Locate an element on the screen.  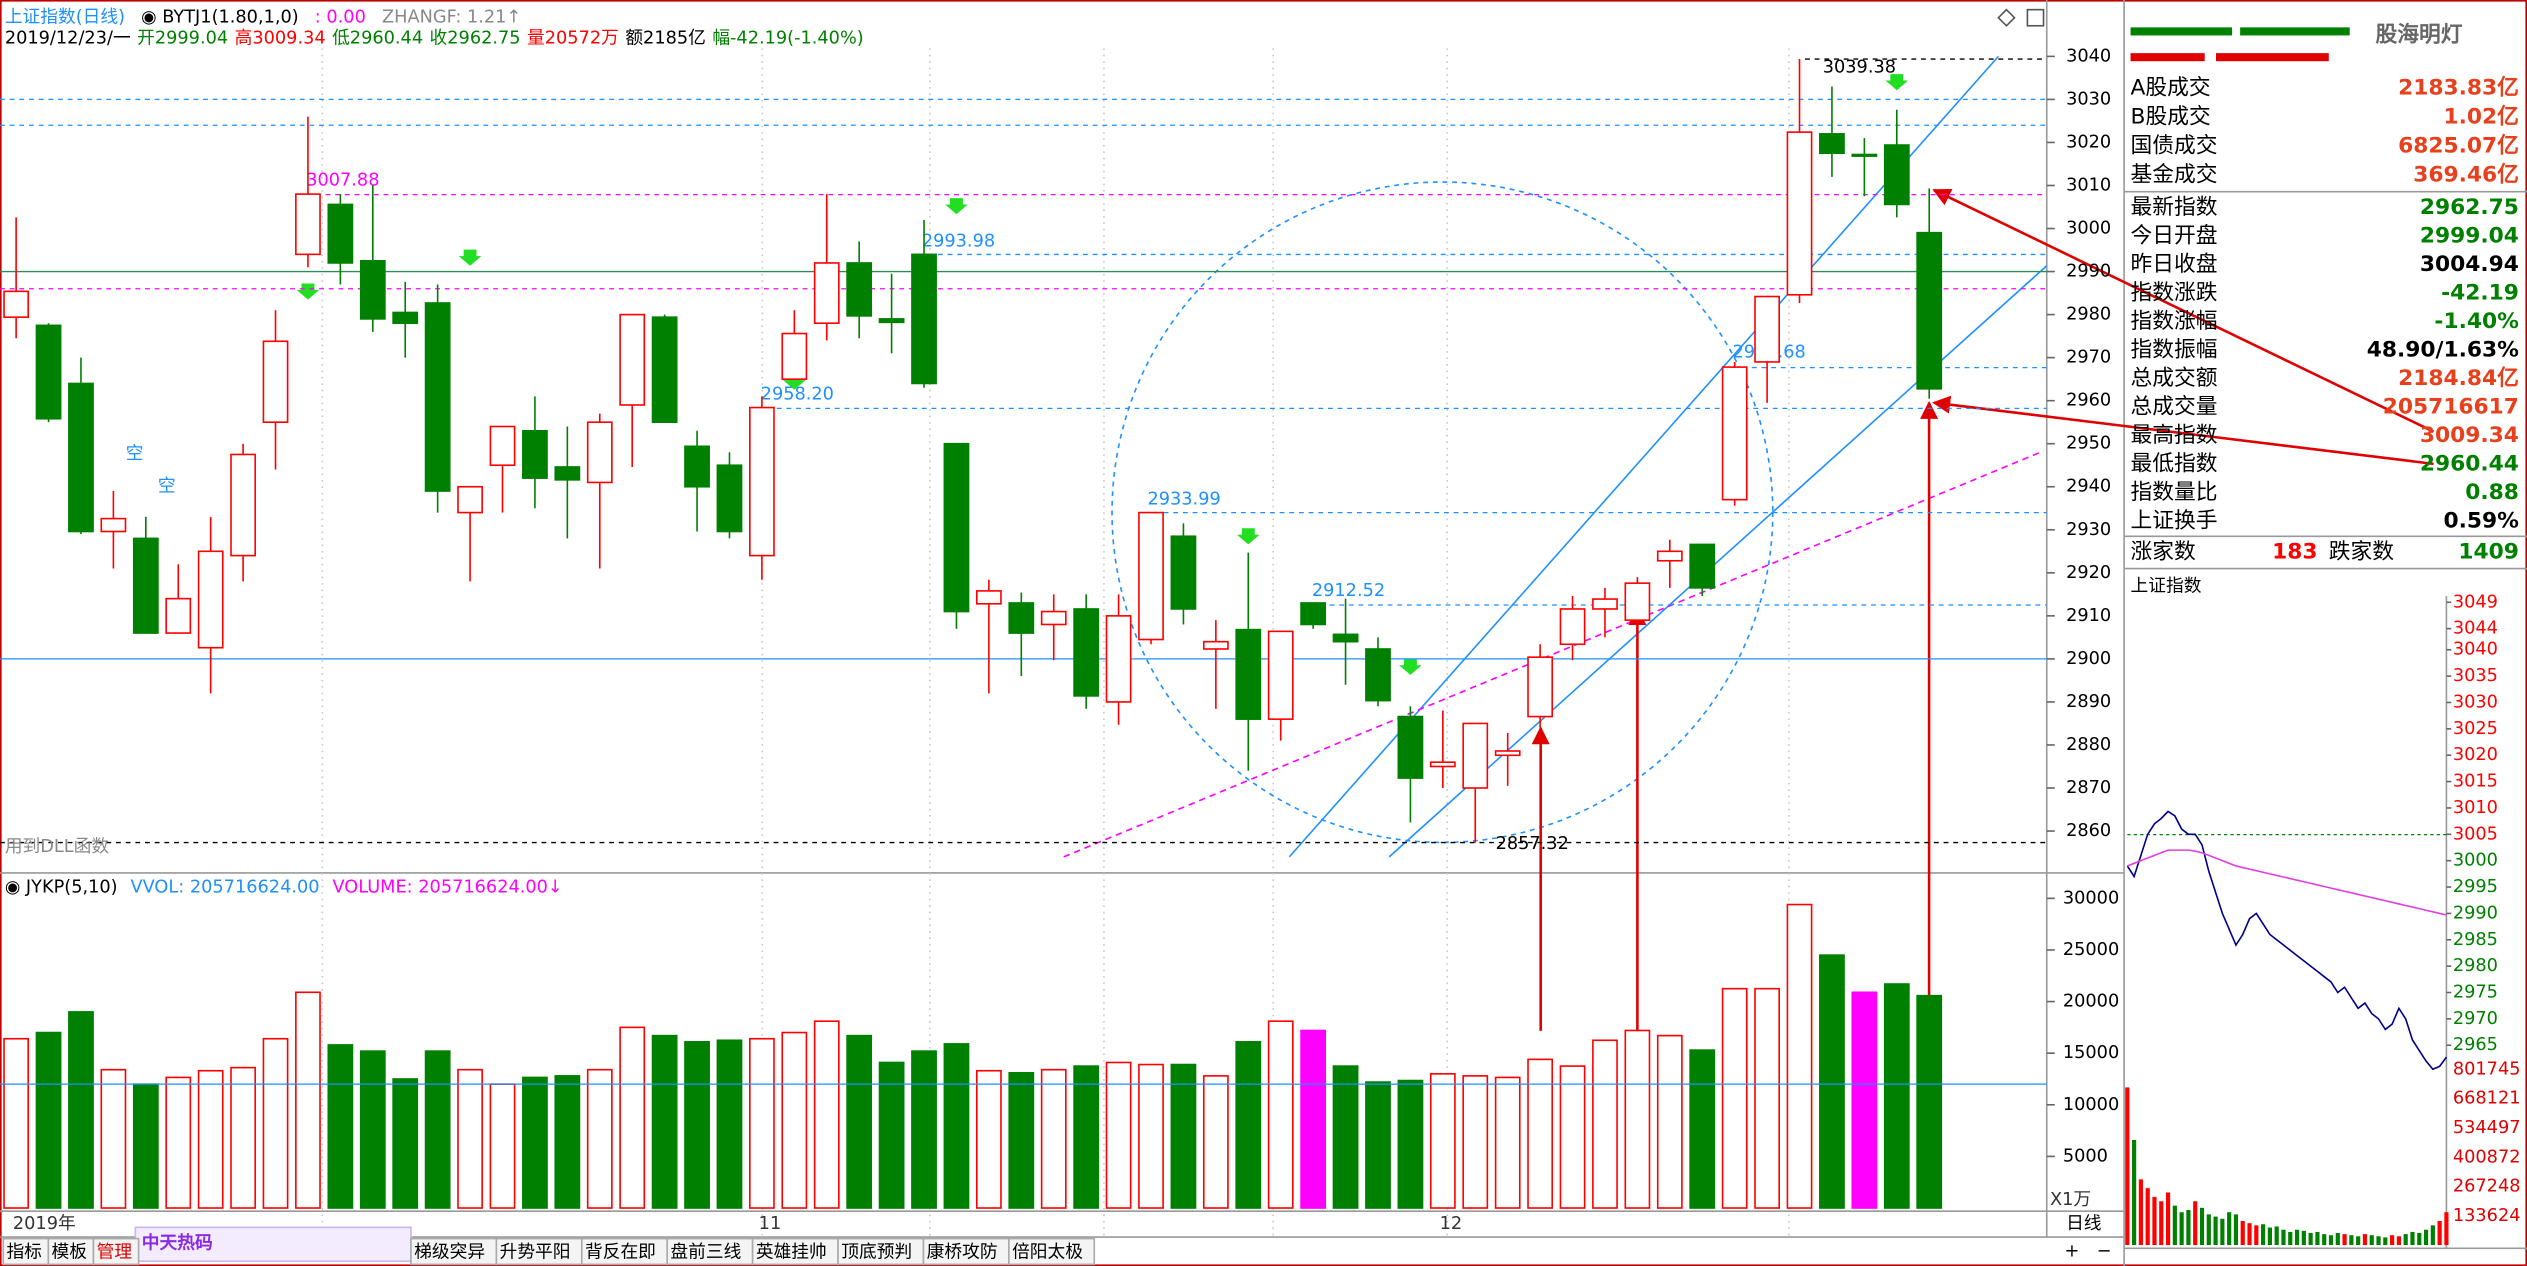
info-value: 0.59% is located at coordinates (2481, 520).